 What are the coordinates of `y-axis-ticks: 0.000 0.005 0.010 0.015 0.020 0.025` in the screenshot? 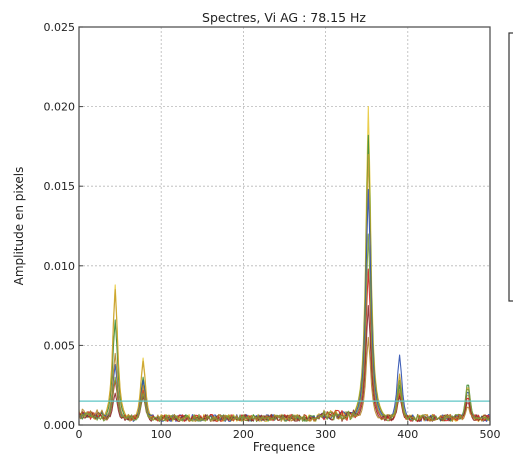 It's located at (63, 226).